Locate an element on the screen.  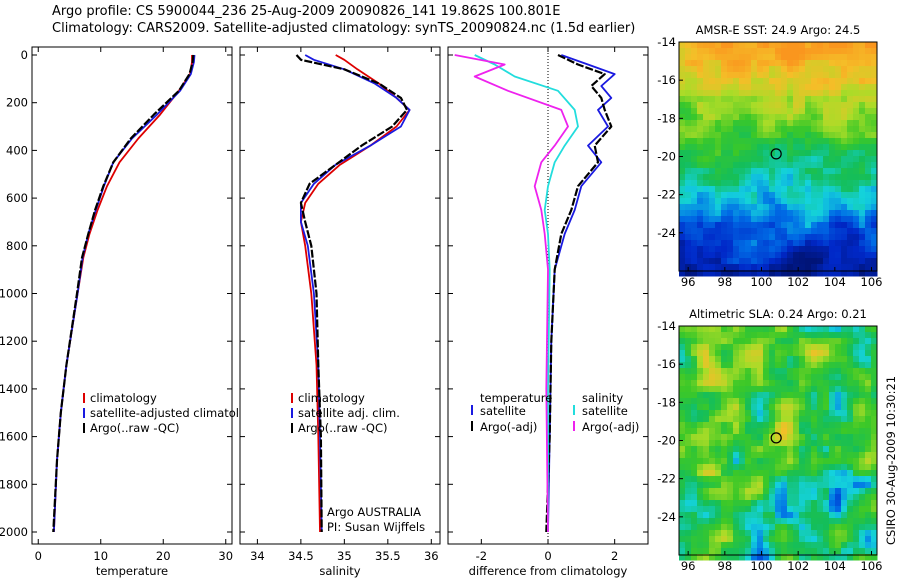
x-tick-label: 35 is located at coordinates (344, 556).